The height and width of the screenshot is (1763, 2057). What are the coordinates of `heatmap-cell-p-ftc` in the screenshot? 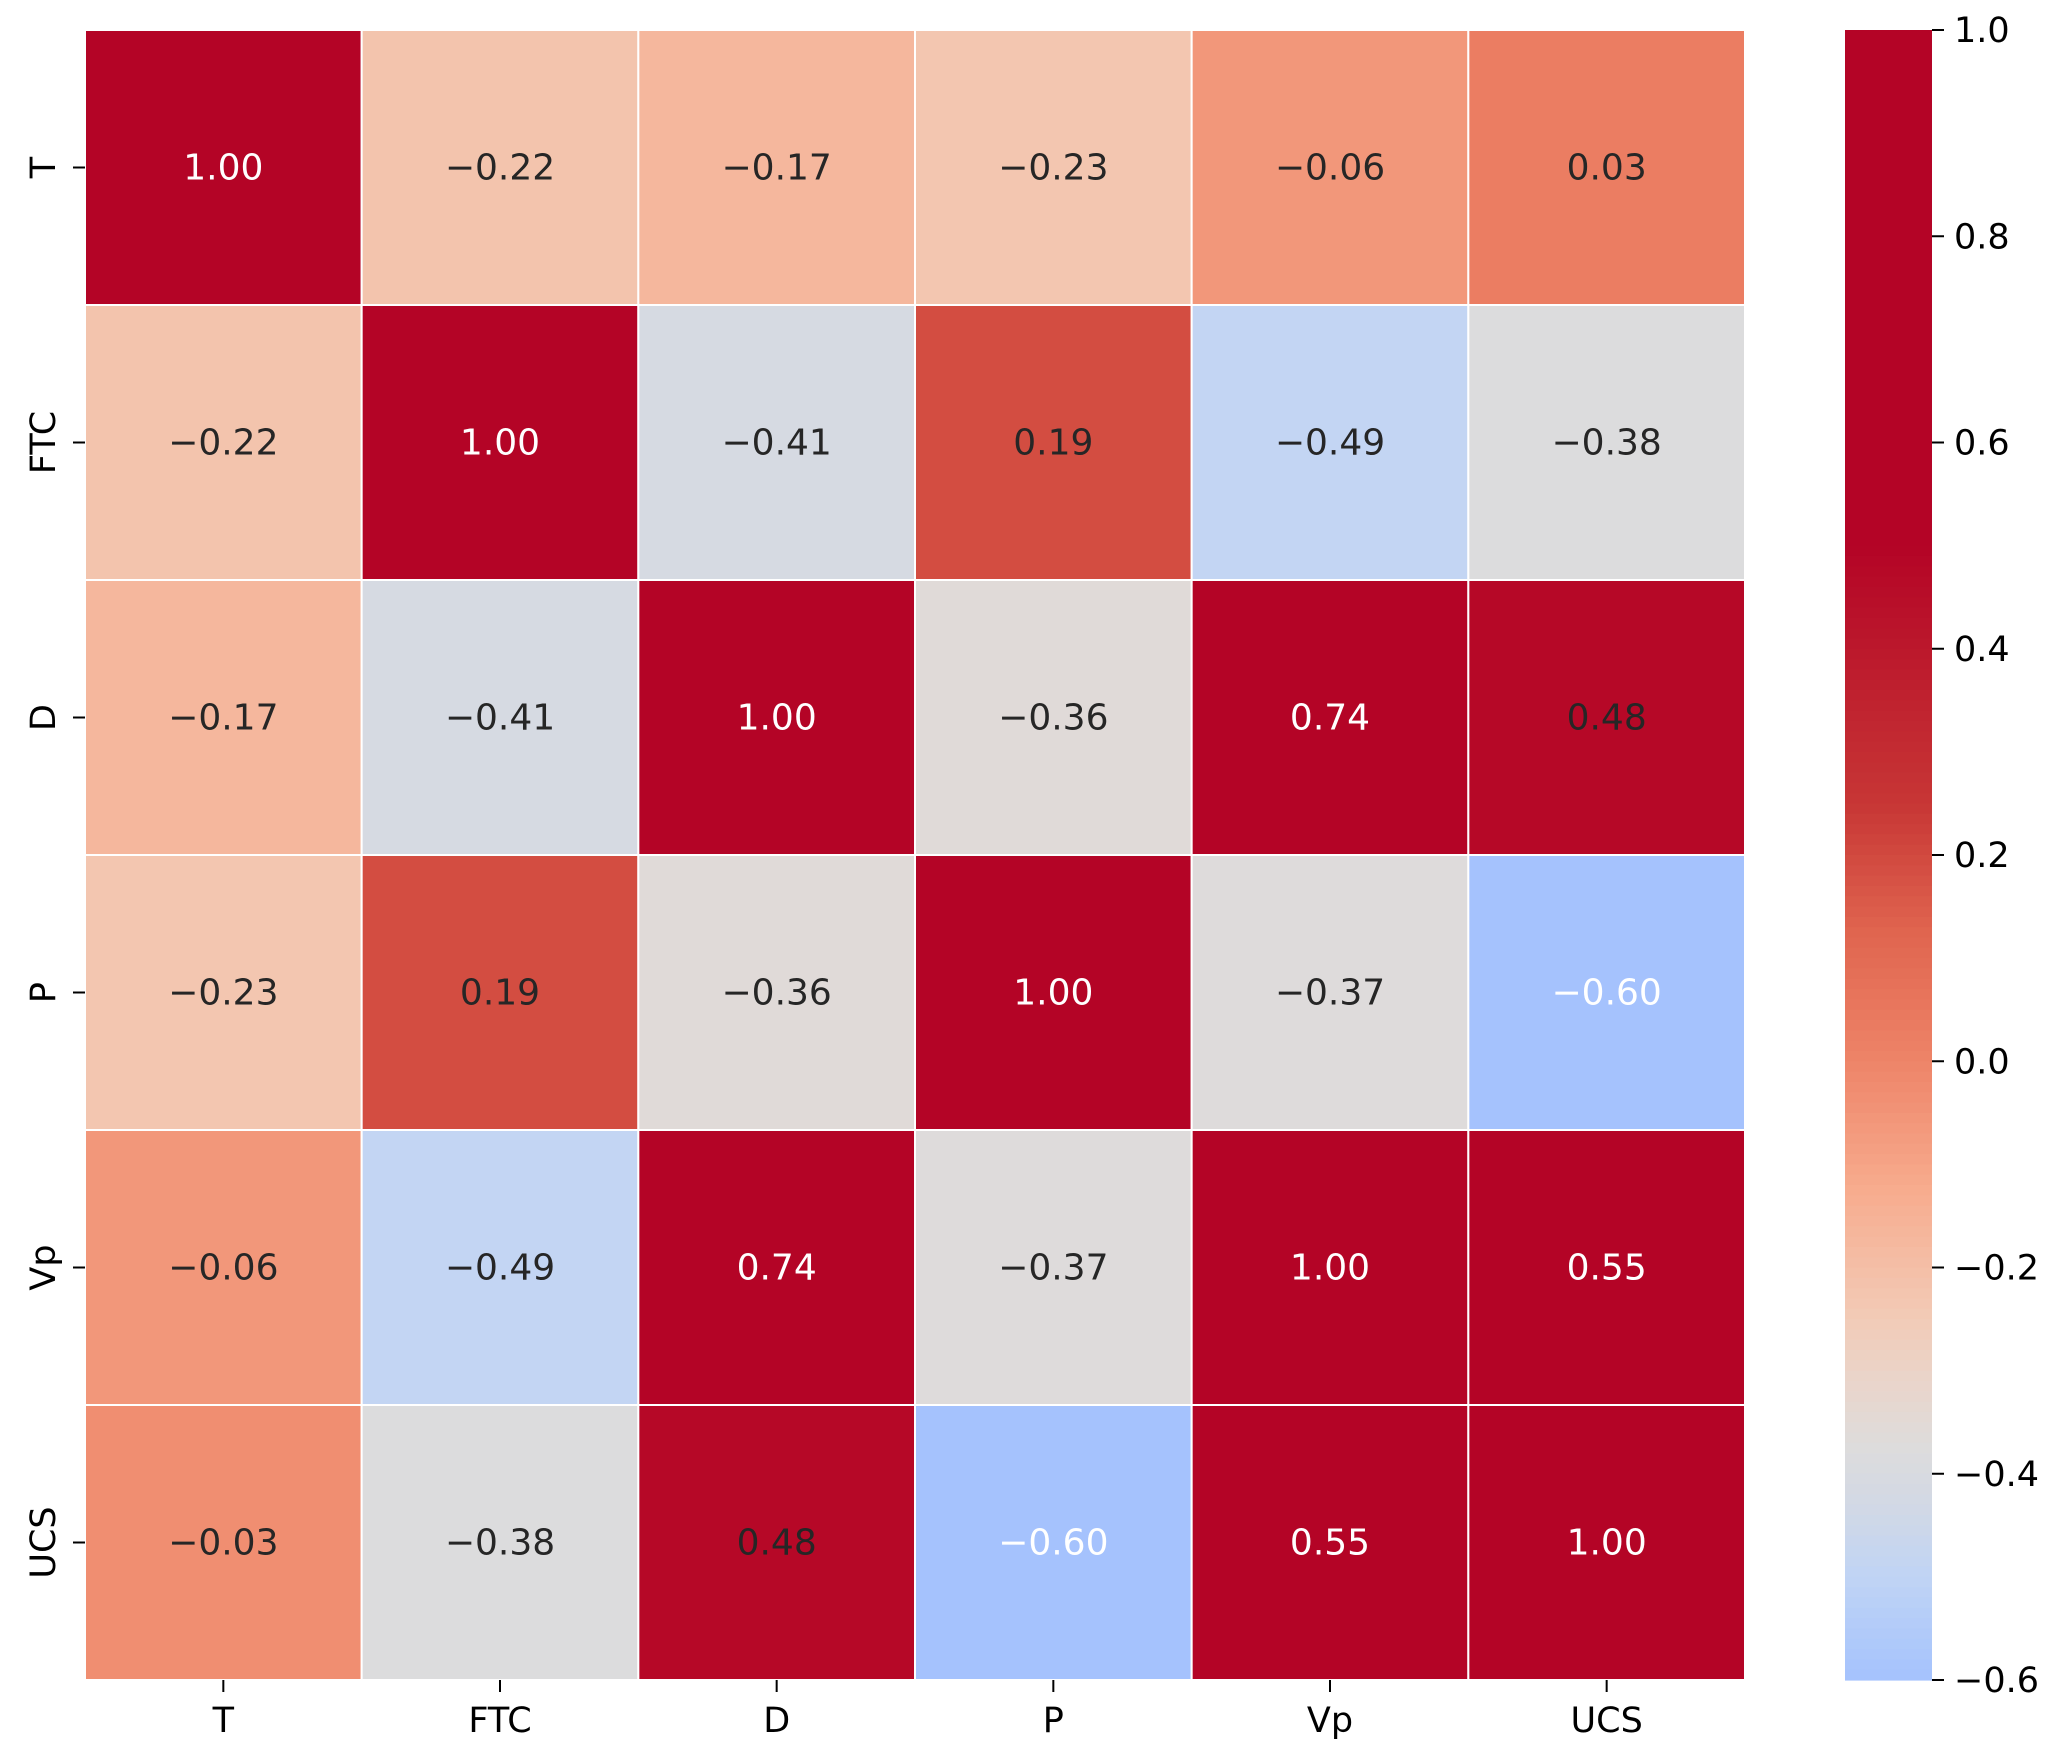 It's located at (500, 992).